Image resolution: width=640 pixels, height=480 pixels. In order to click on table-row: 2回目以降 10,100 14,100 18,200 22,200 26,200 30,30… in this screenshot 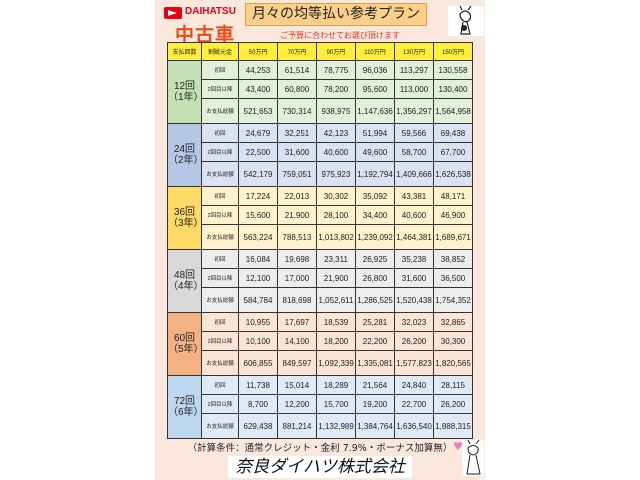, I will do `click(320, 341)`.